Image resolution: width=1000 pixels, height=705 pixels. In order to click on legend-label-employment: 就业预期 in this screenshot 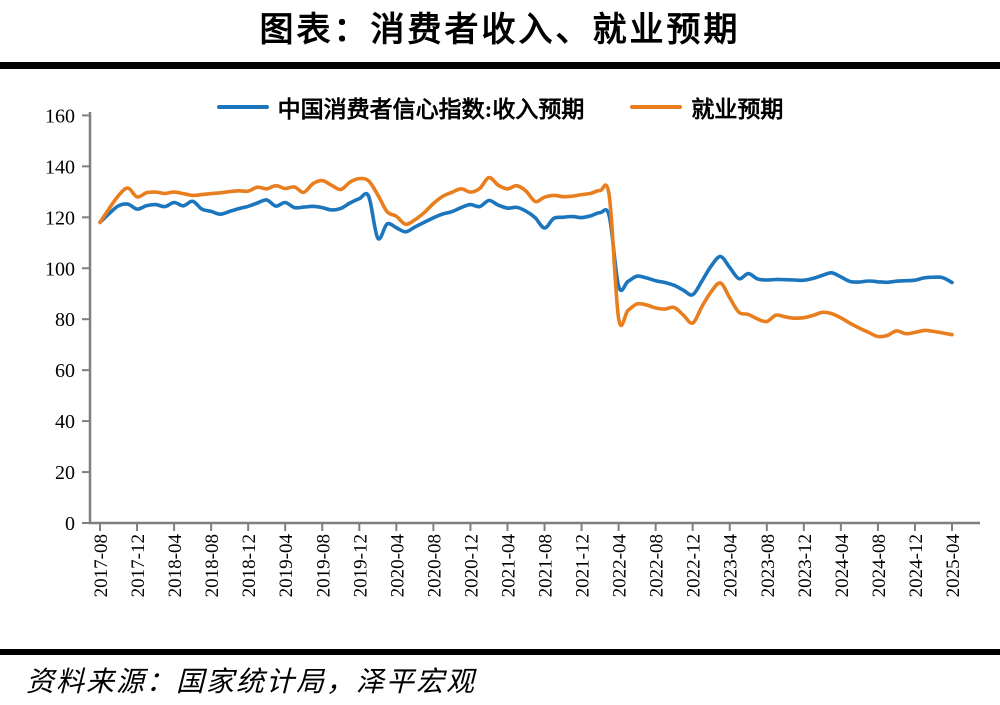, I will do `click(737, 109)`.